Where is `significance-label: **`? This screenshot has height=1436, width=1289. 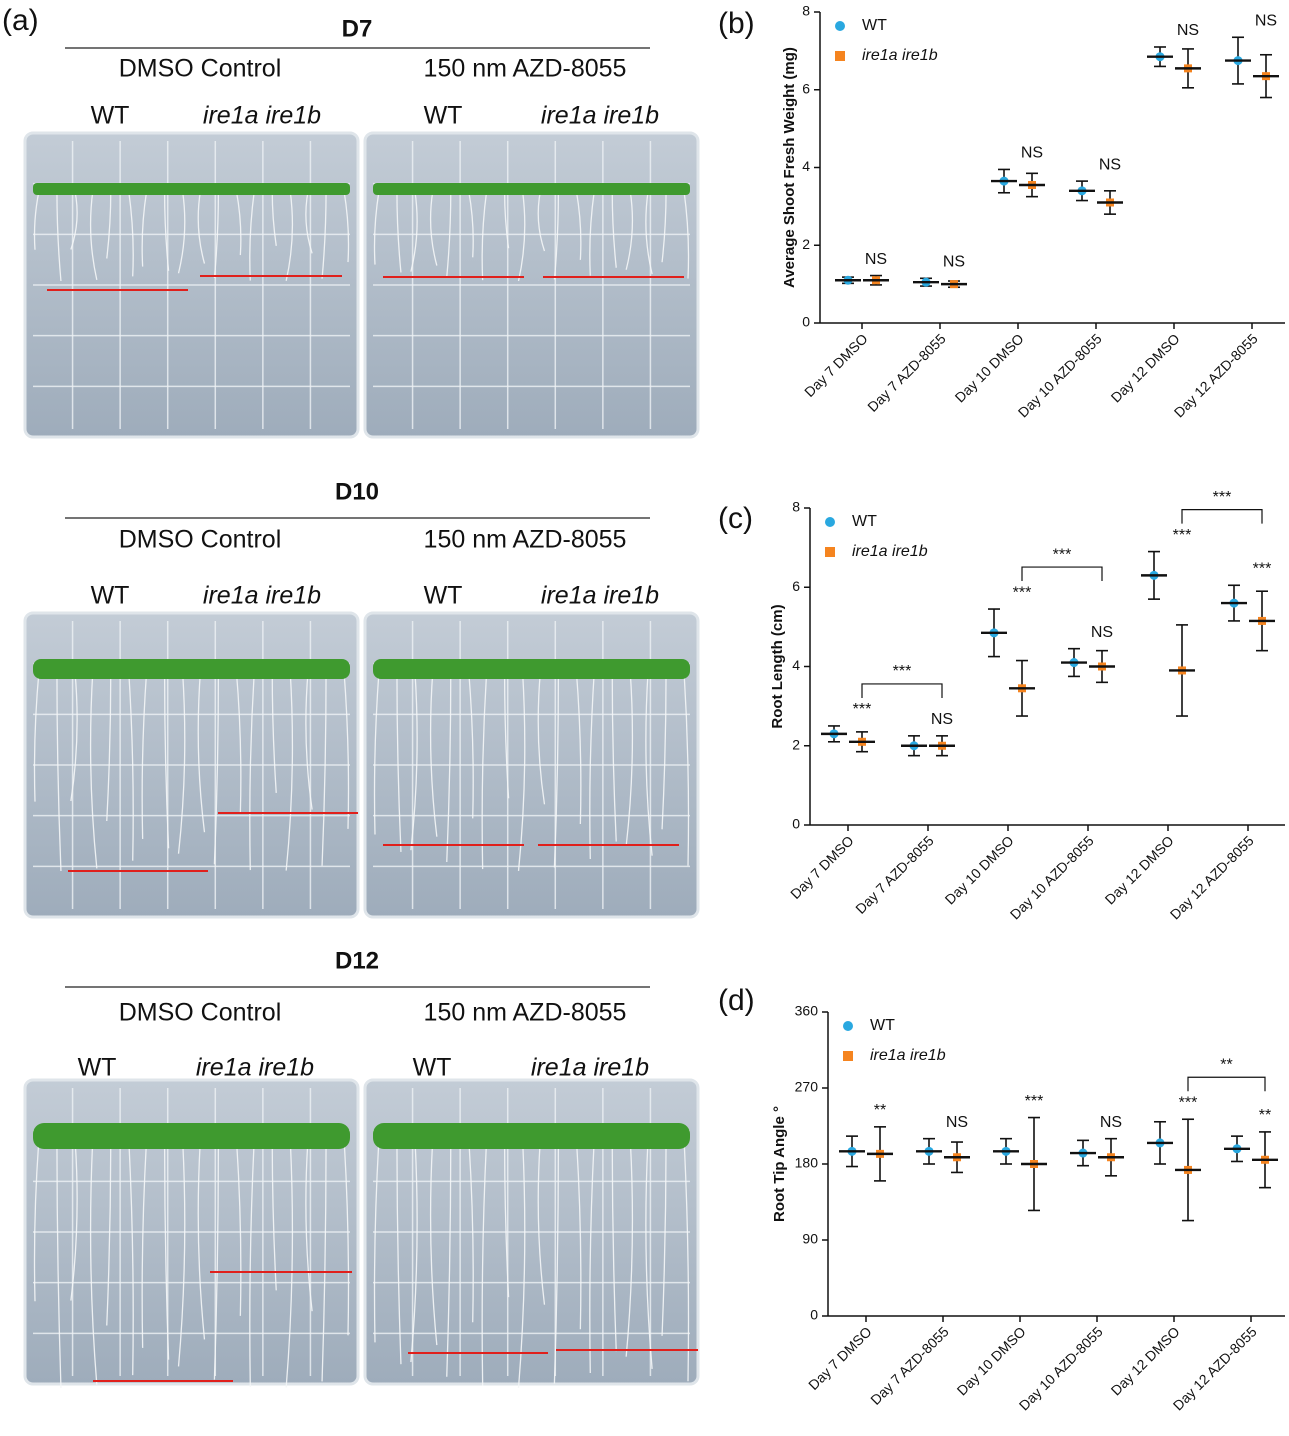
significance-label: ** is located at coordinates (1265, 1115).